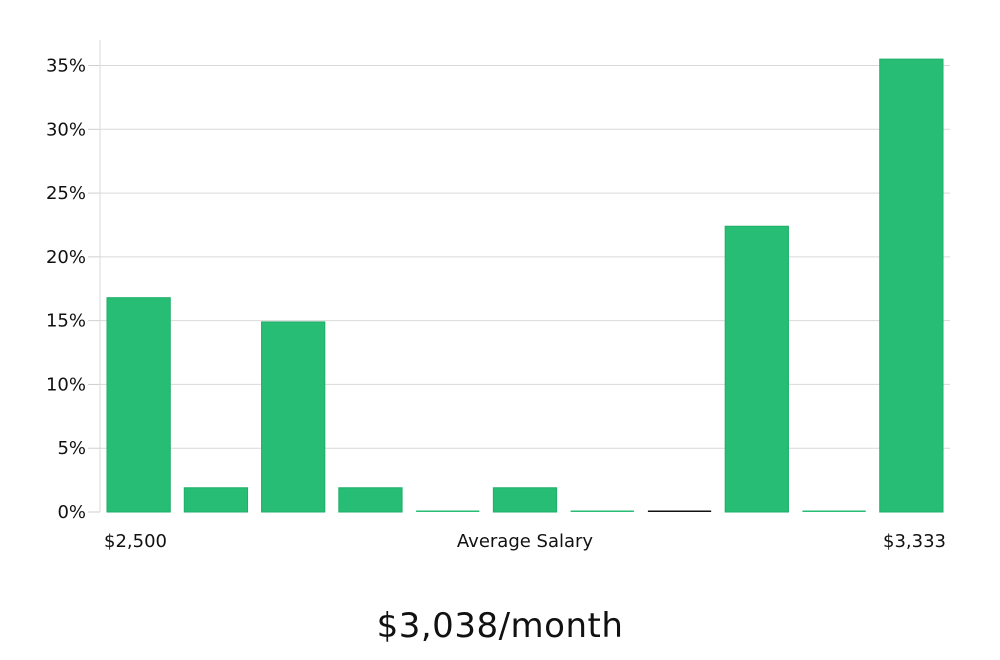 Image resolution: width=1000 pixels, height=660 pixels. What do you see at coordinates (66, 66) in the screenshot?
I see `y-tick-label: 35%` at bounding box center [66, 66].